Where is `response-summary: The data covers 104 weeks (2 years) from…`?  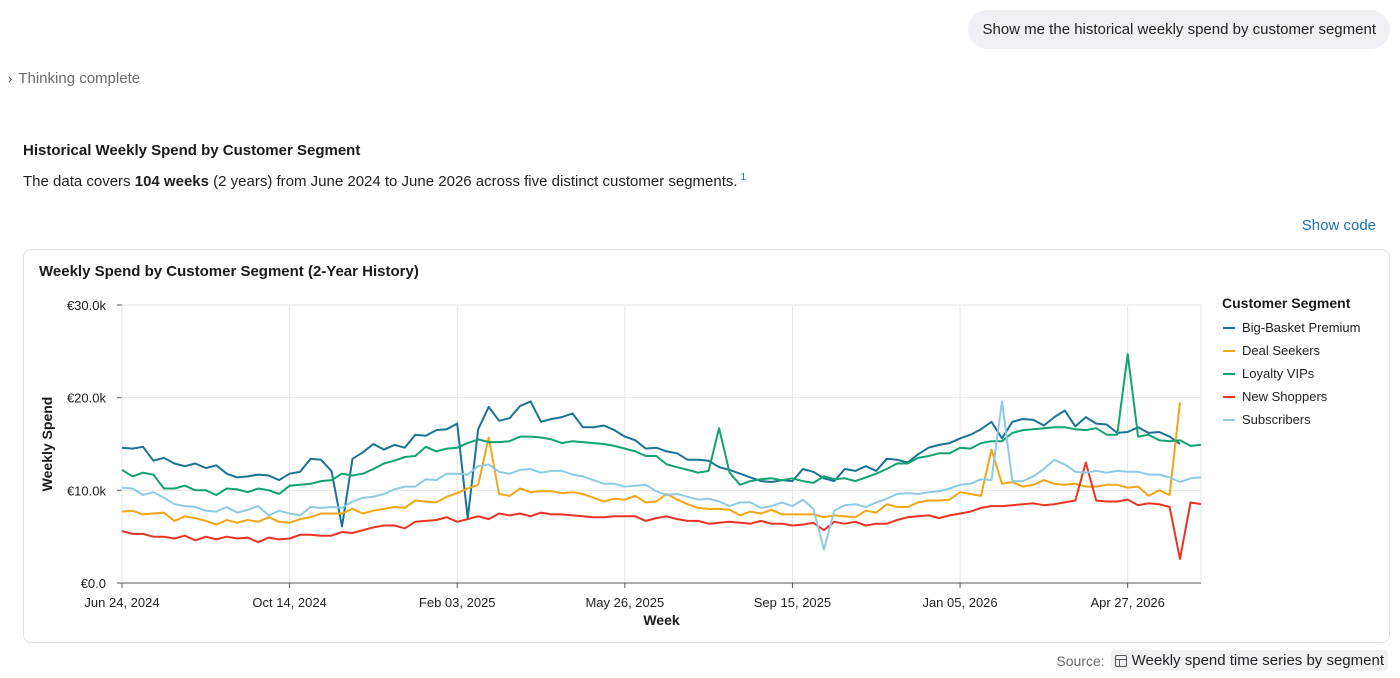 response-summary: The data covers 104 weeks (2 years) from… is located at coordinates (384, 181).